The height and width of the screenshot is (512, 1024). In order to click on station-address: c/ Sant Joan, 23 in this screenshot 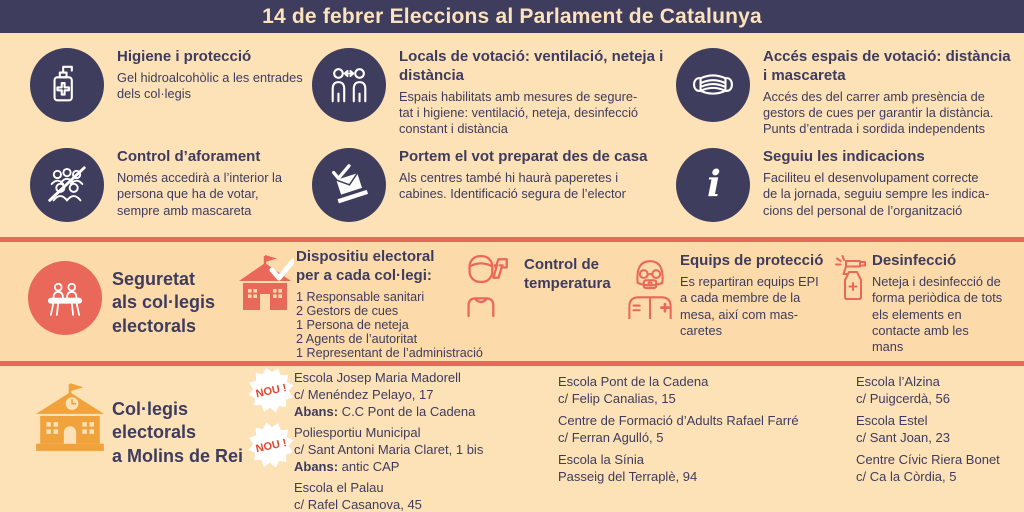, I will do `click(903, 437)`.